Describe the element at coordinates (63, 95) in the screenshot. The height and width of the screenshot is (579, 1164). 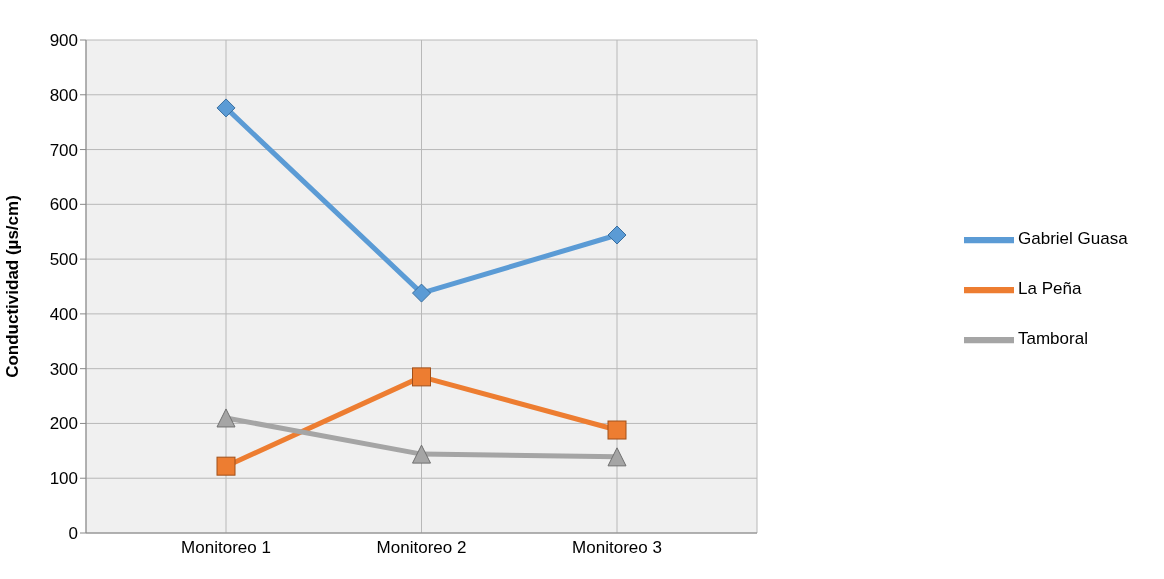
I see `y-tick-label: 800` at that location.